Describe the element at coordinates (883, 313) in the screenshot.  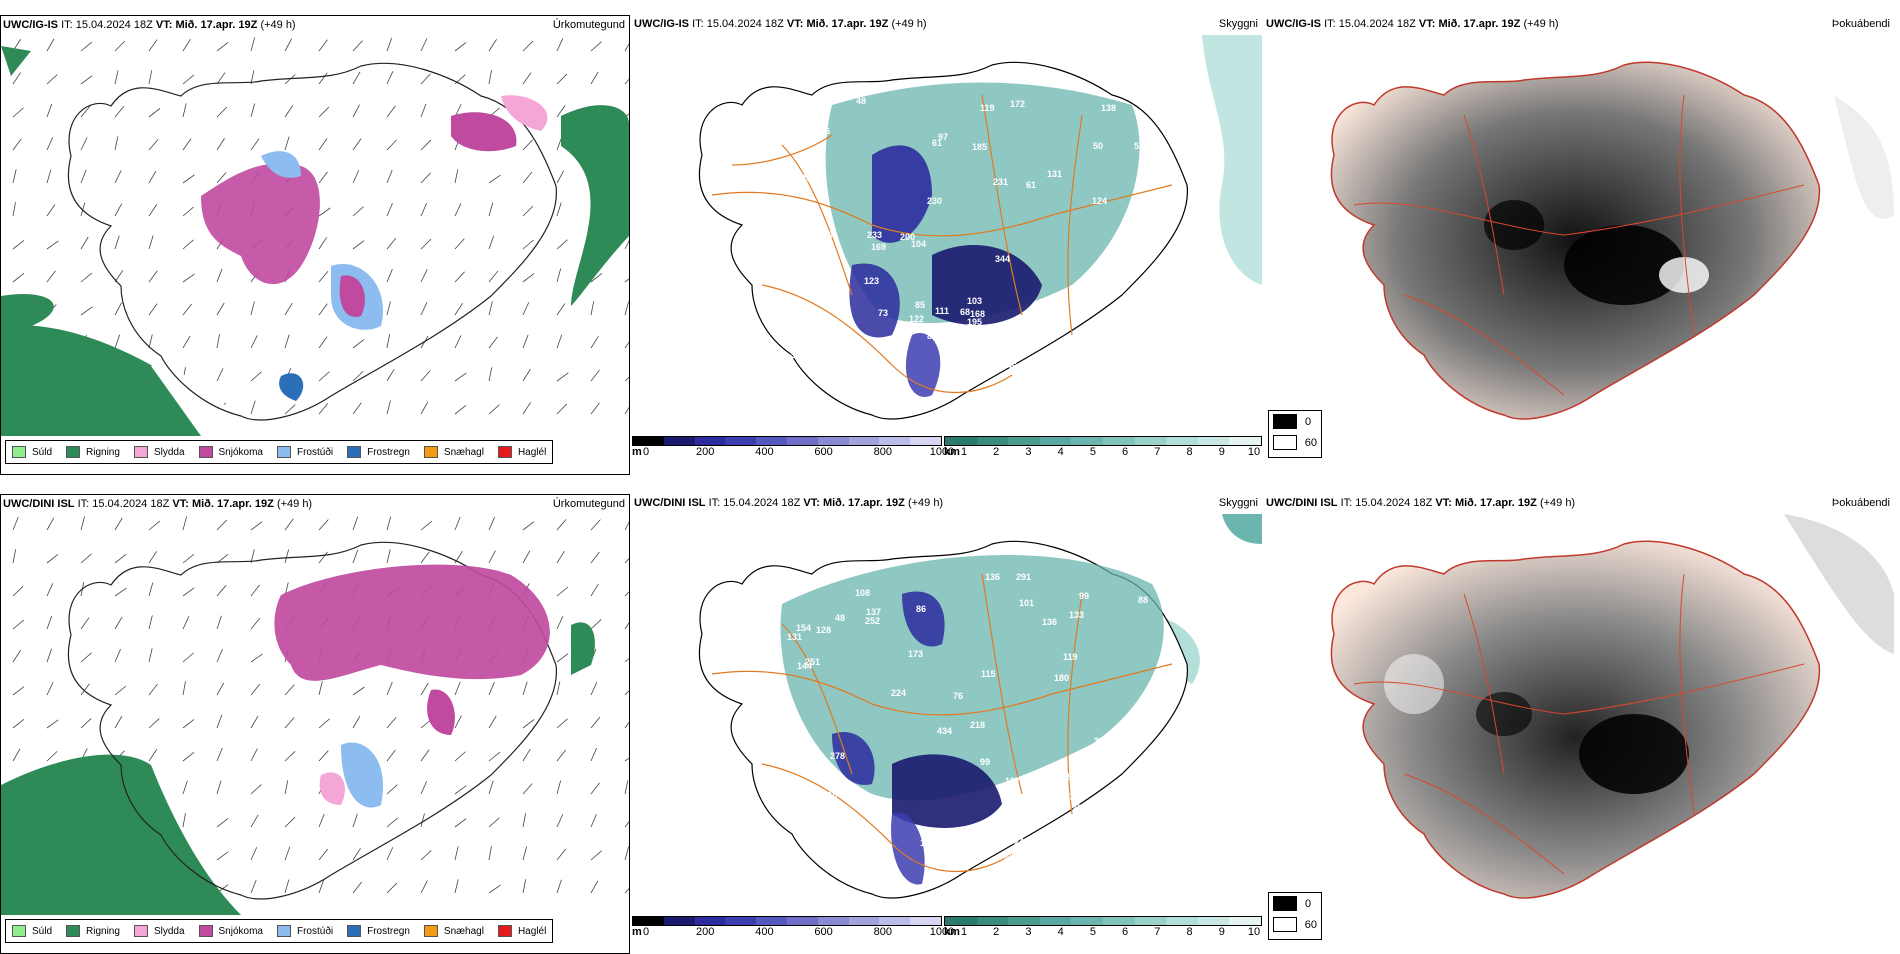
I see `height-label: 73` at that location.